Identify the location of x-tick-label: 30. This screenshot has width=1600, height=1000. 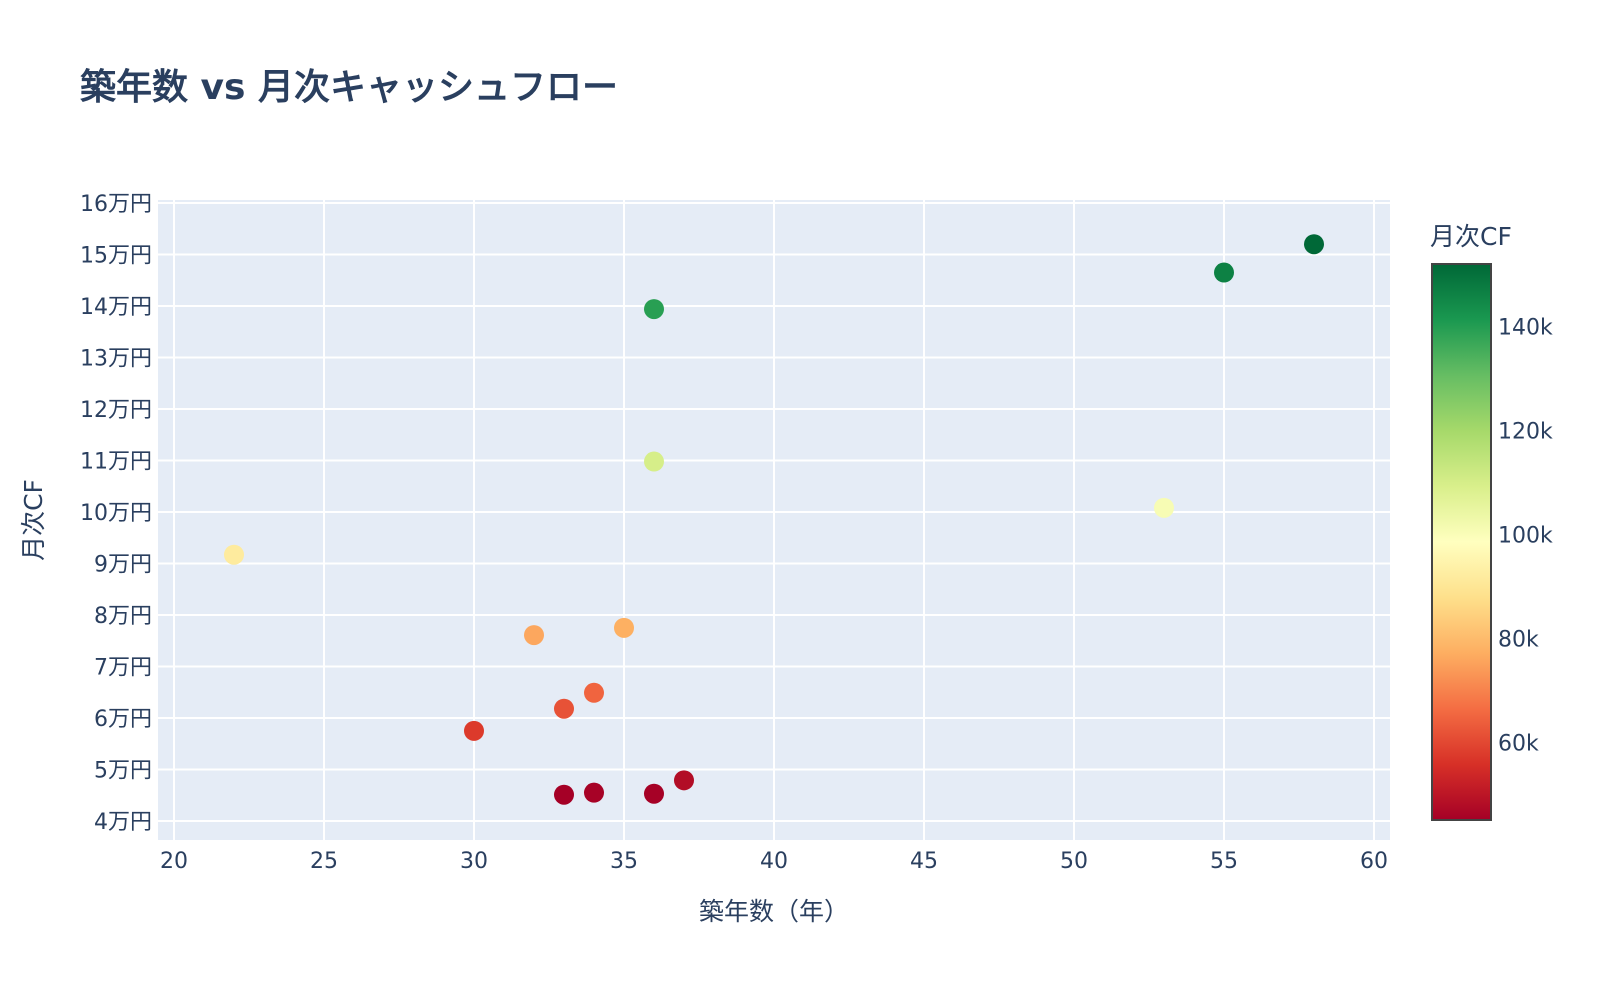
(474, 861).